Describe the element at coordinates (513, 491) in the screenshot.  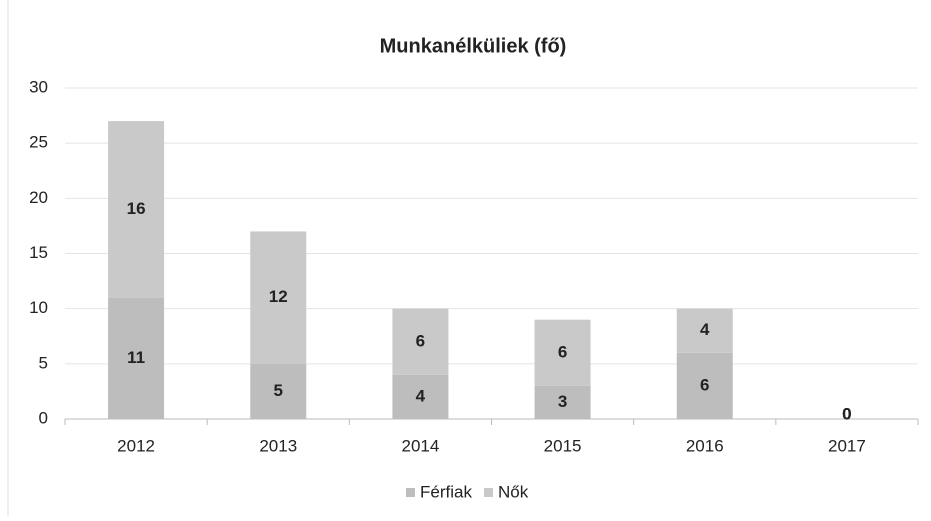
I see `legend-label: Nők` at that location.